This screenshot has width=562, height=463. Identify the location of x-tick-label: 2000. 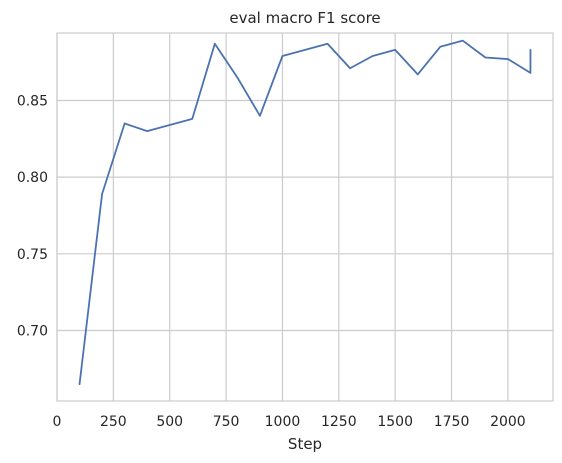
(508, 422).